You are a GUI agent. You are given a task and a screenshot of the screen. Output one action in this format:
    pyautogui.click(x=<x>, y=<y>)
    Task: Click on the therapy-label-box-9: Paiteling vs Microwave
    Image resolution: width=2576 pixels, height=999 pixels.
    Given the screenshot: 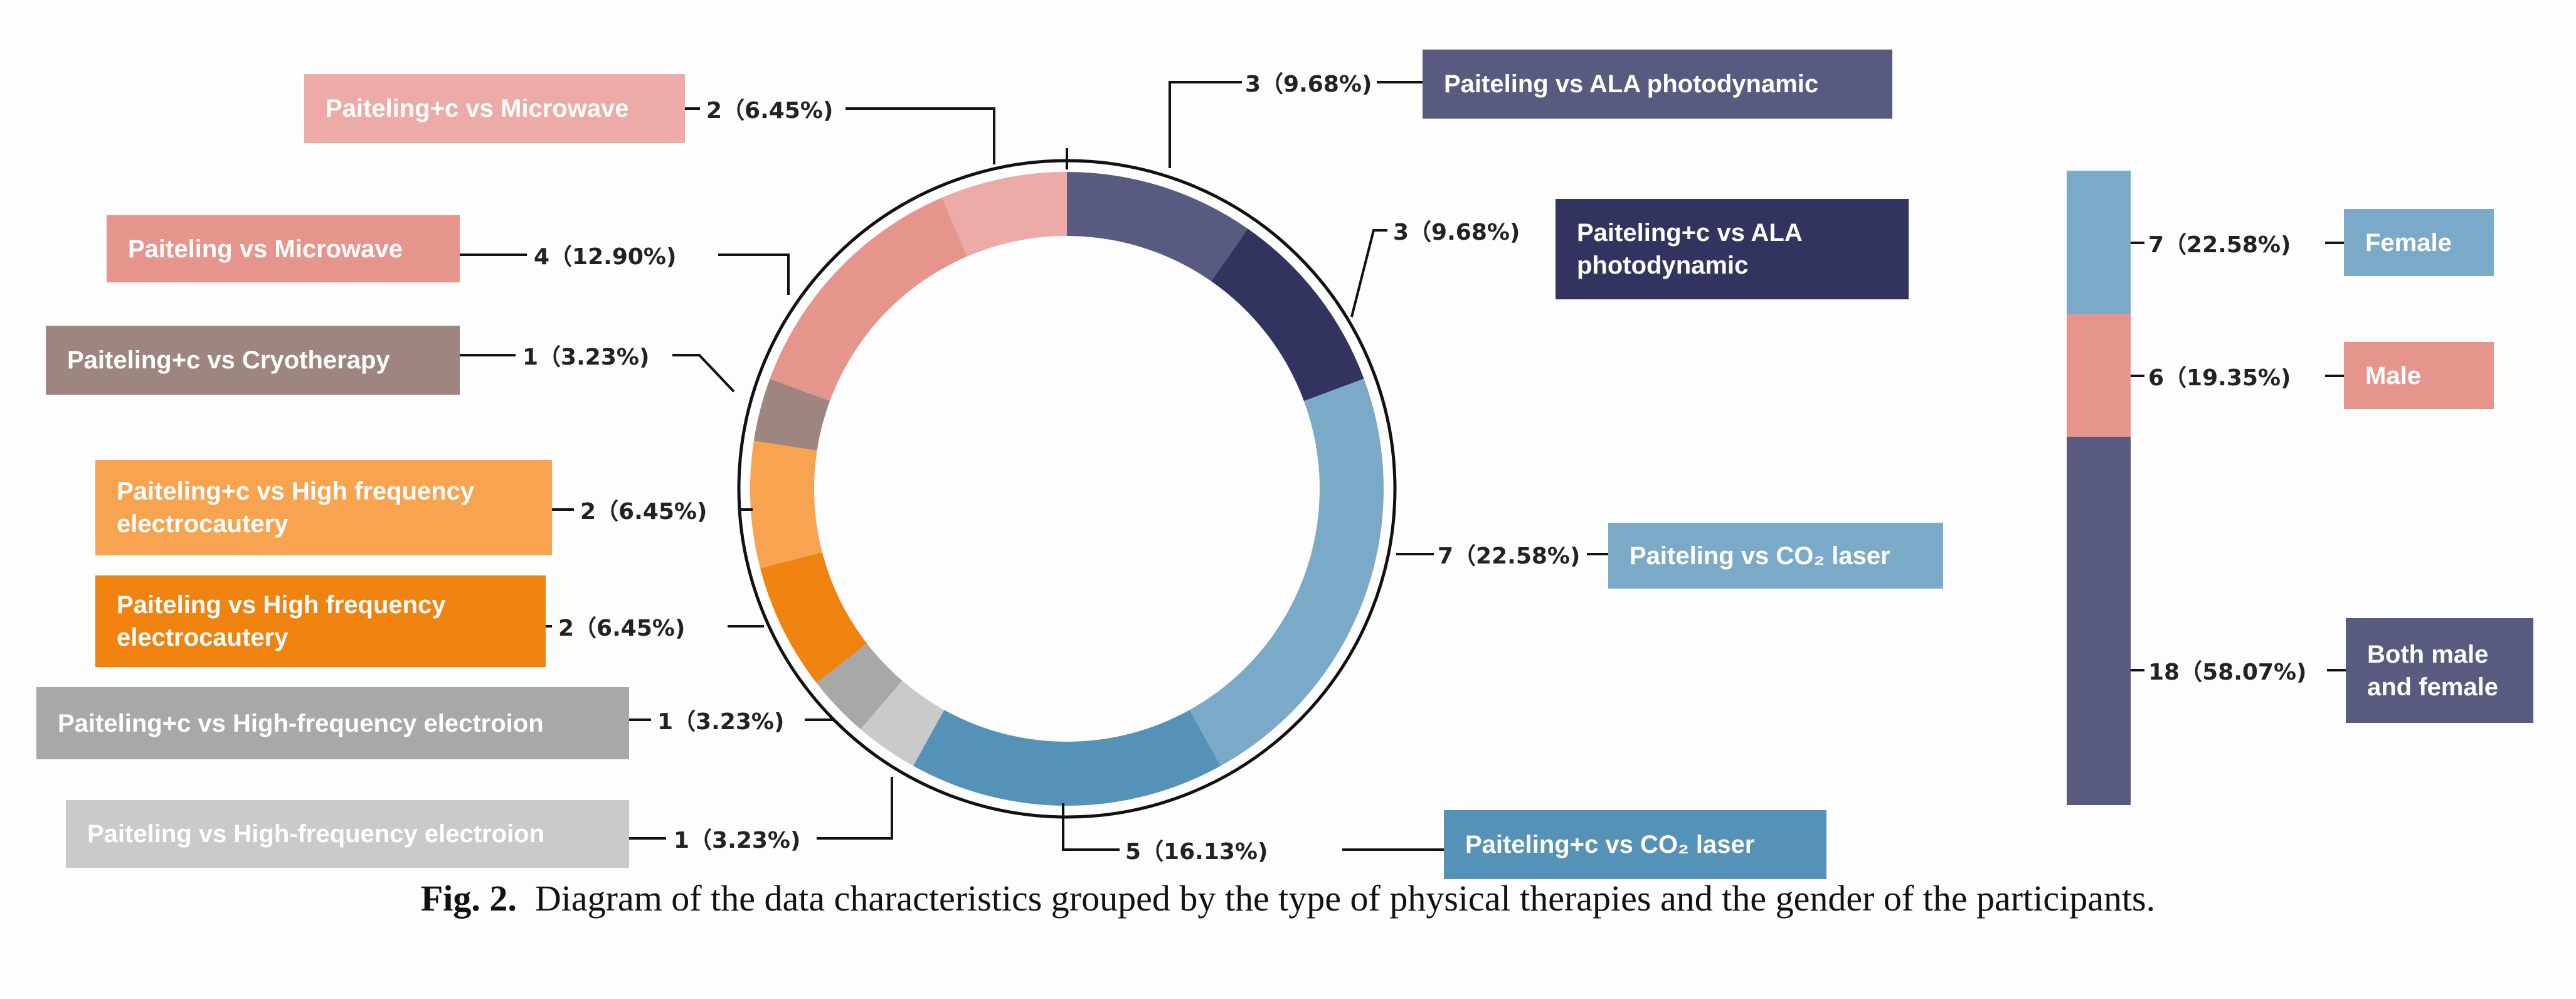 What is the action you would take?
    pyautogui.click(x=283, y=248)
    